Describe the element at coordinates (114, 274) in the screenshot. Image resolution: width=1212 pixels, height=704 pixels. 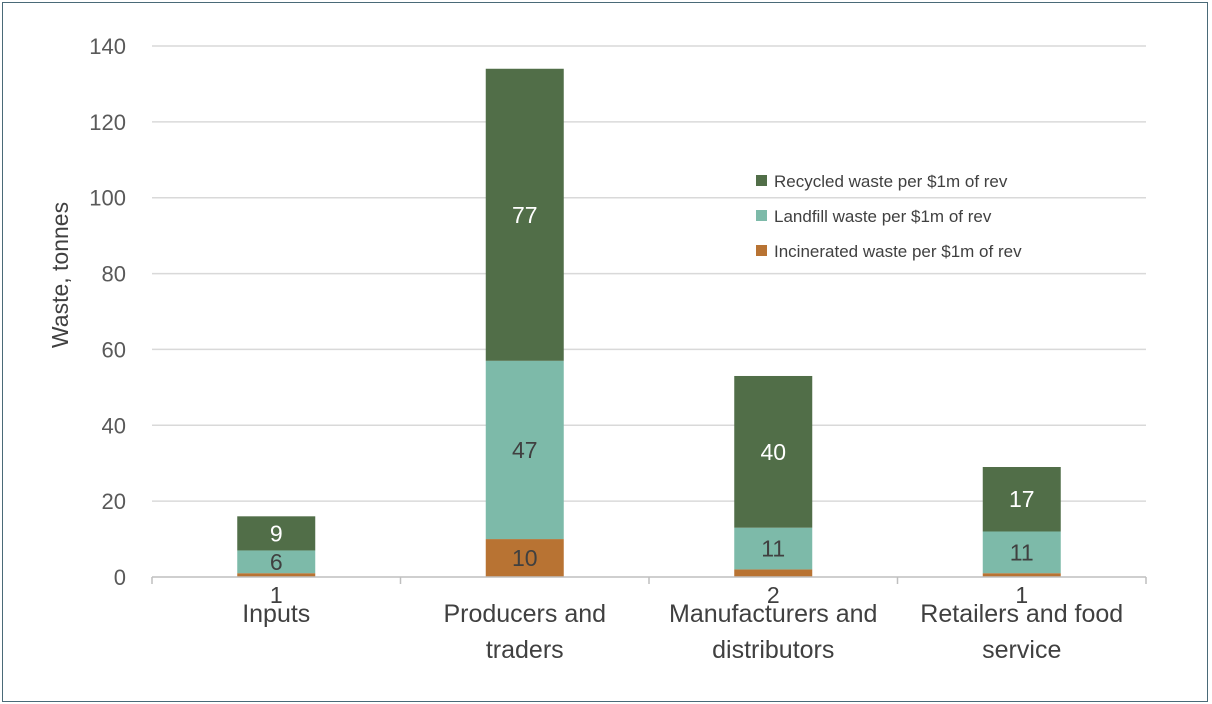
I see `y-tick-label: 80` at that location.